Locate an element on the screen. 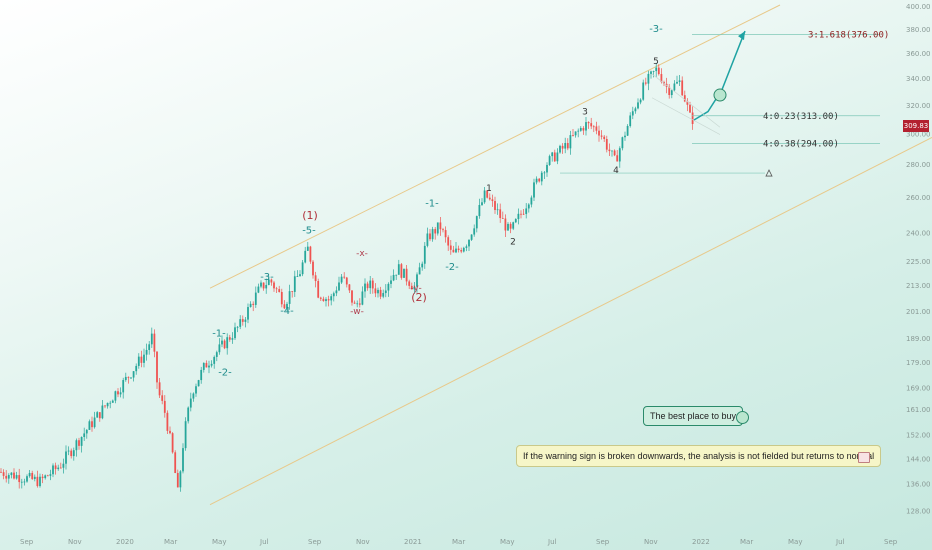 This screenshot has width=932, height=550. y-tick-label: 320.00 is located at coordinates (918, 106).